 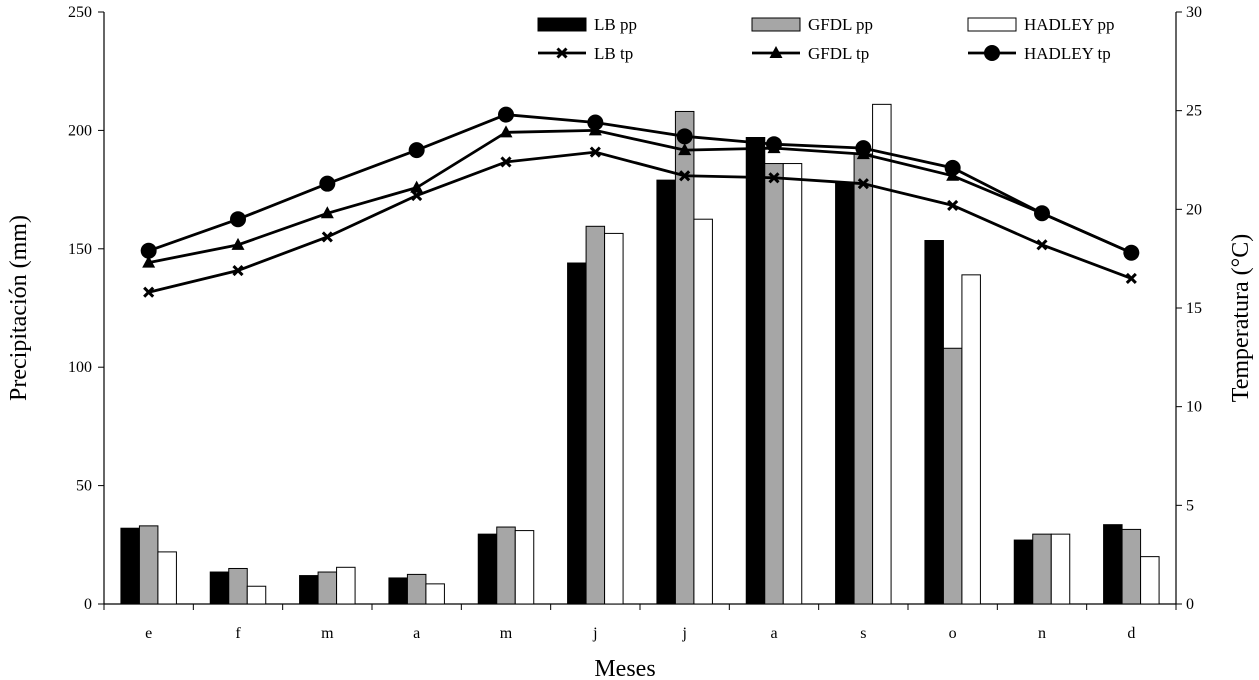 I want to click on y-right-tick-label: 5, so click(x=1190, y=505).